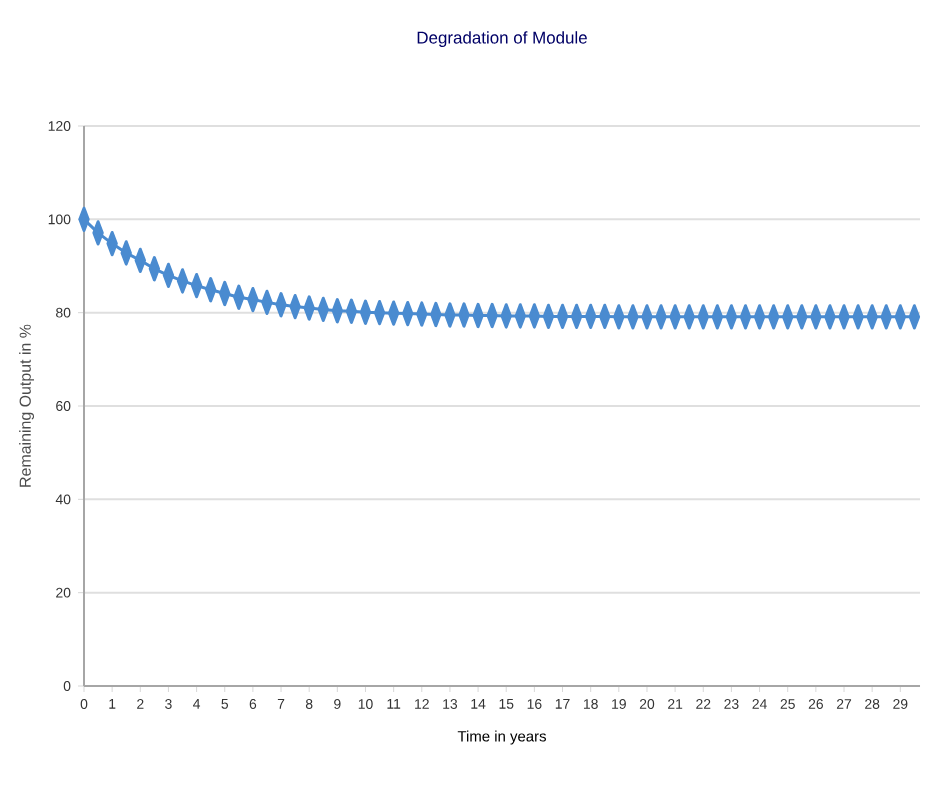 The image size is (938, 802). Describe the element at coordinates (502, 39) in the screenshot. I see `chart-title: Degradation of Module` at that location.